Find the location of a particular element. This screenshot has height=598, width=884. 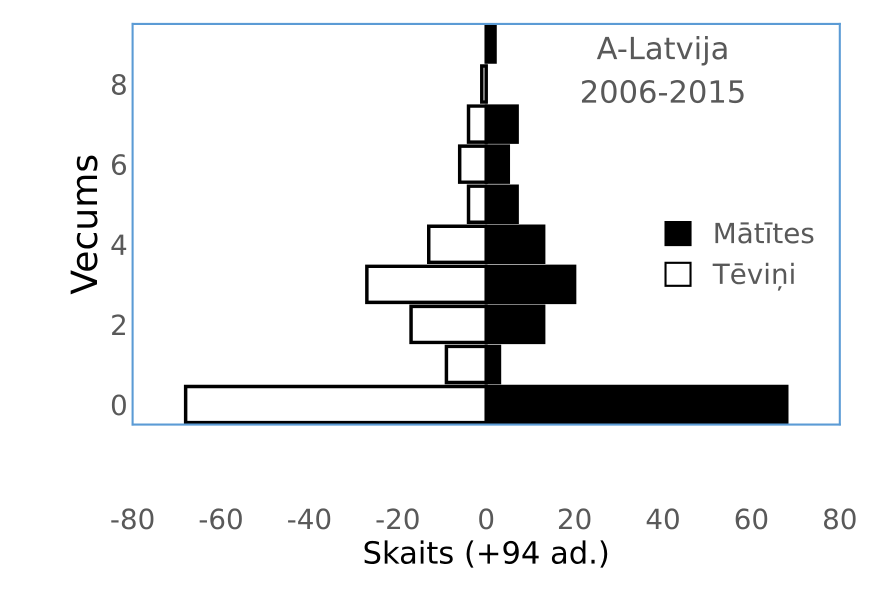

x-axis-title: Skaits (+94 ad.) is located at coordinates (486, 554).